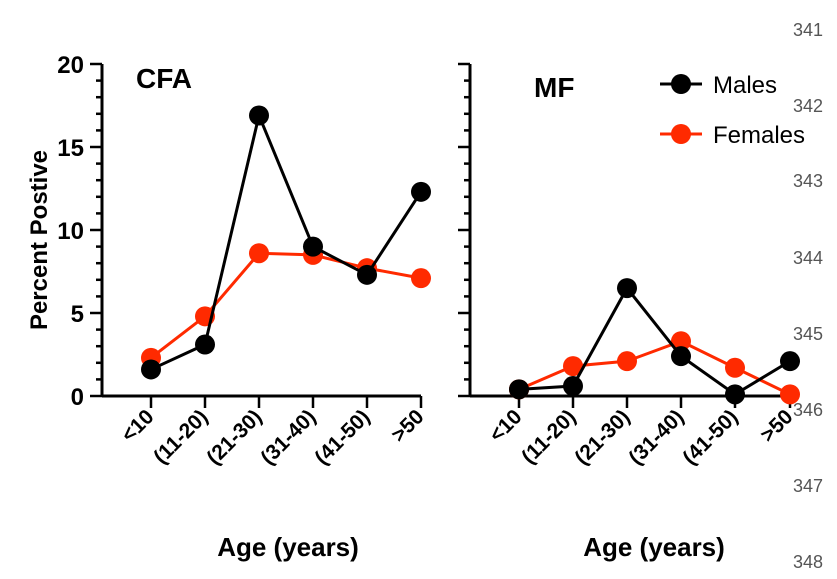 The height and width of the screenshot is (579, 837). I want to click on line-number: 345, so click(808, 334).